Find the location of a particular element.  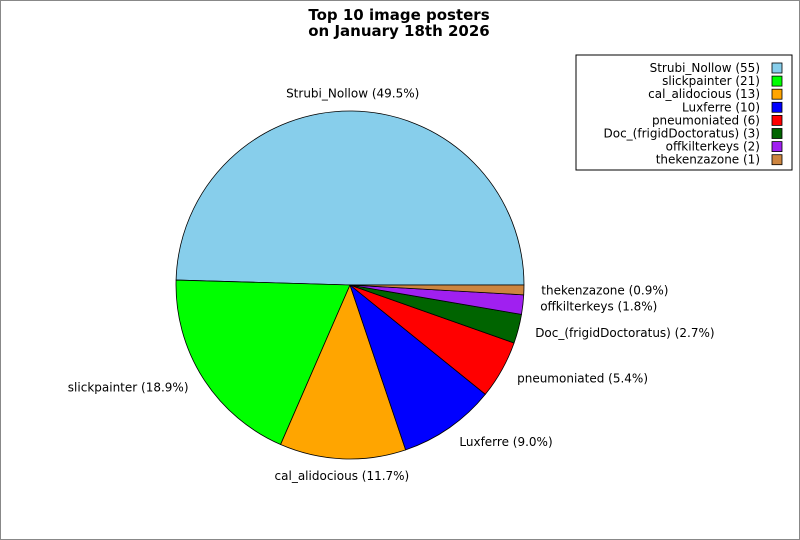

legend-label: Strubi_Nollow (55) is located at coordinates (705, 68).